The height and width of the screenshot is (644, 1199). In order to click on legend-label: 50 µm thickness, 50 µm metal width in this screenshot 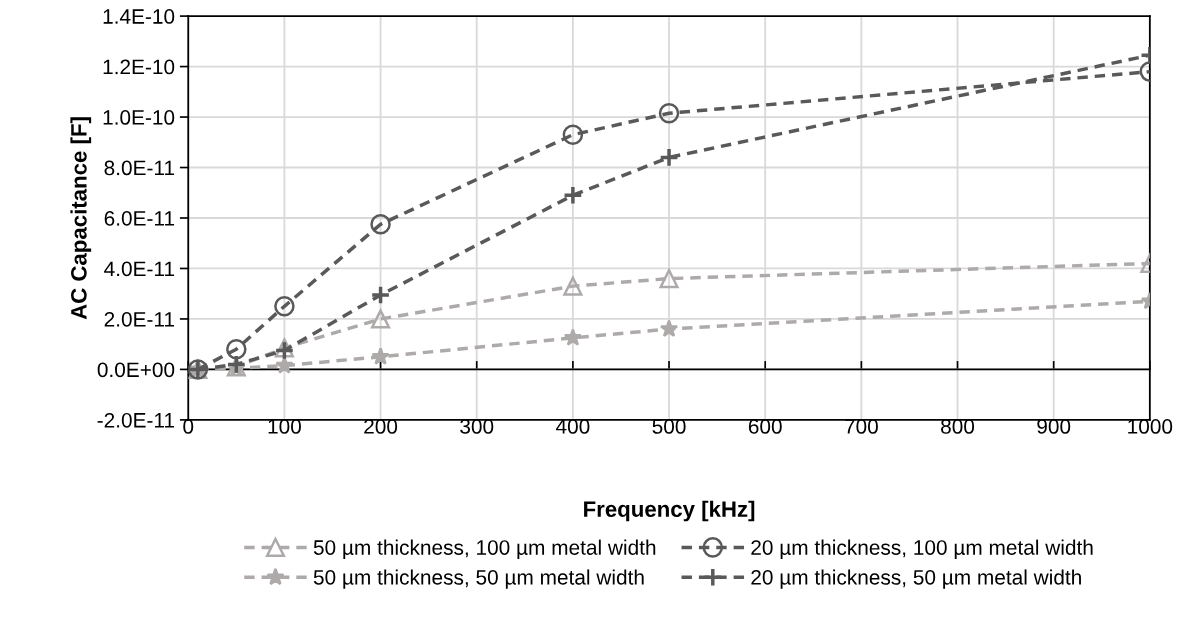, I will do `click(478, 579)`.